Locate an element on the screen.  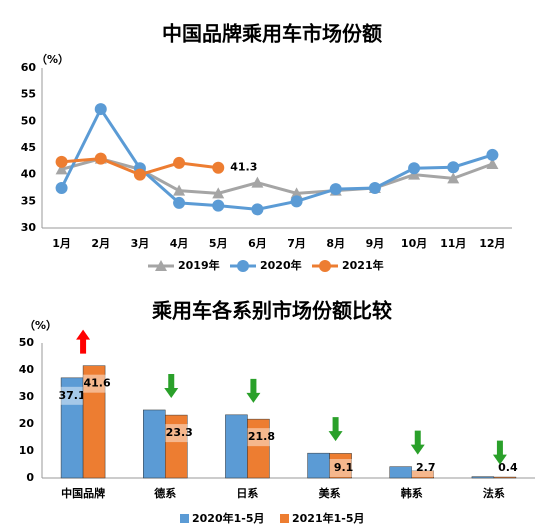
x-tick-label: 9月 is located at coordinates (375, 243).